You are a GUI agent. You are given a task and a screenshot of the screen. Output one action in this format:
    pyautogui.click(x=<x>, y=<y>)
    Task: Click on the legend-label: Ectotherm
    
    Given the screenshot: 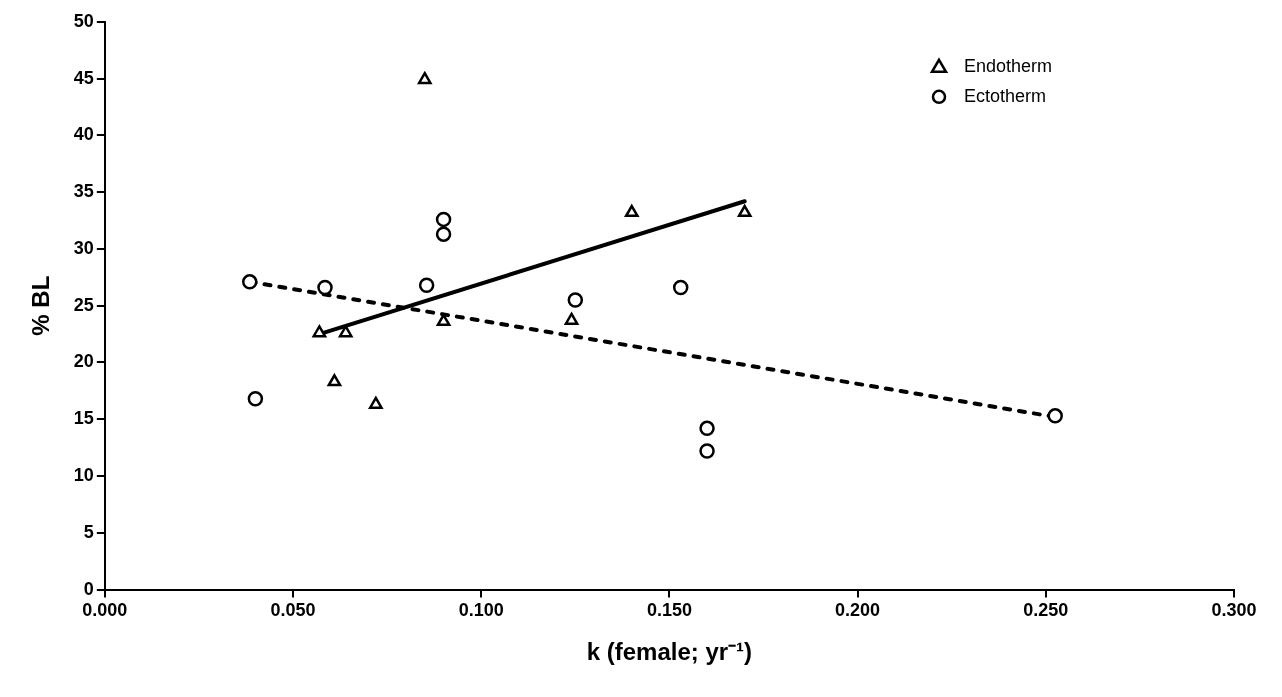 What is the action you would take?
    pyautogui.click(x=1005, y=95)
    